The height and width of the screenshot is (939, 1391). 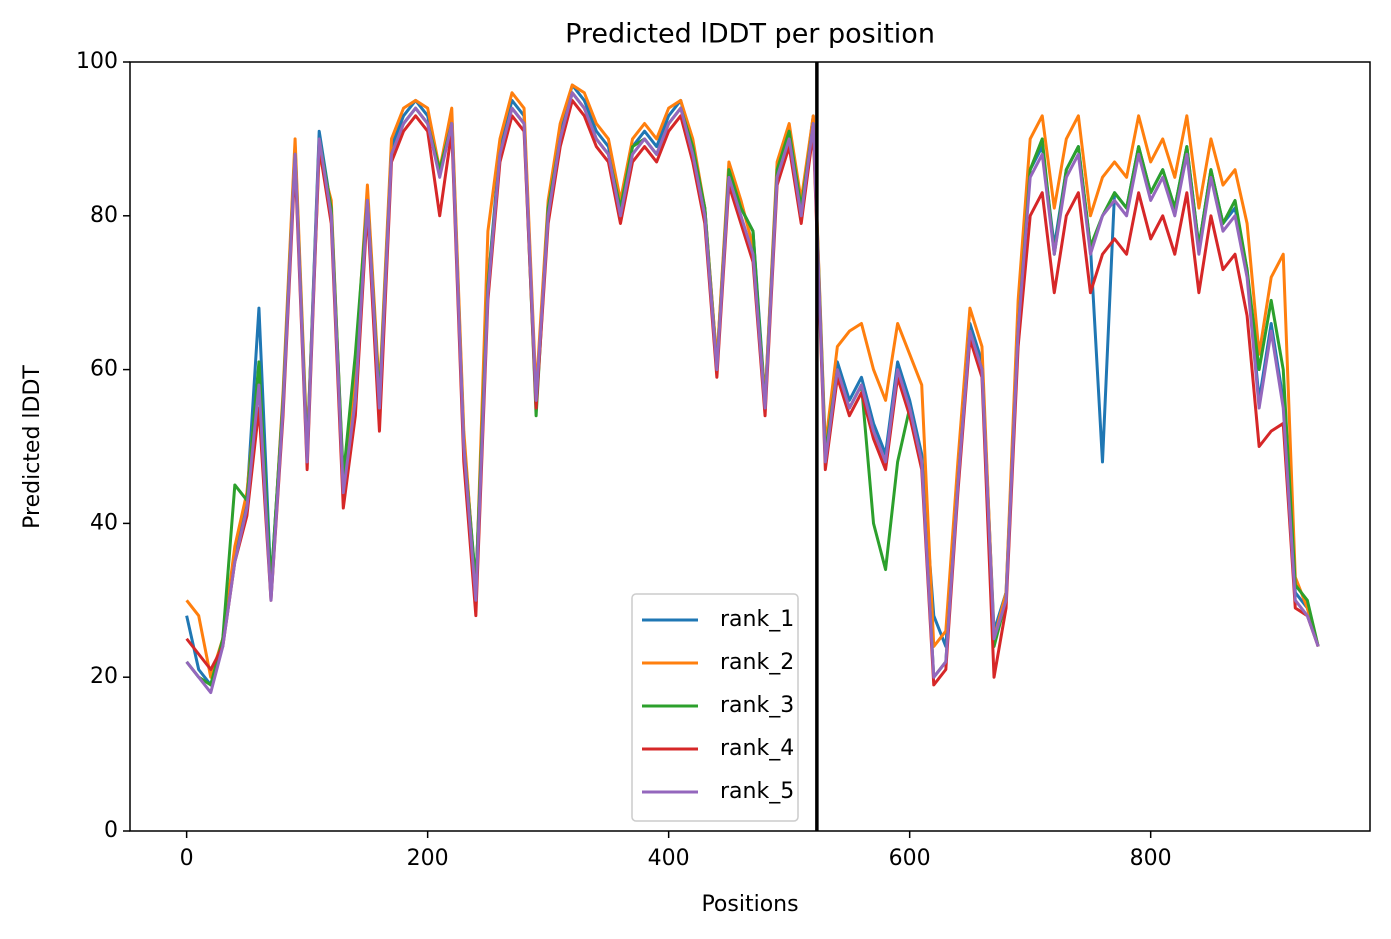 I want to click on y-tick-label: 100, so click(x=97, y=61).